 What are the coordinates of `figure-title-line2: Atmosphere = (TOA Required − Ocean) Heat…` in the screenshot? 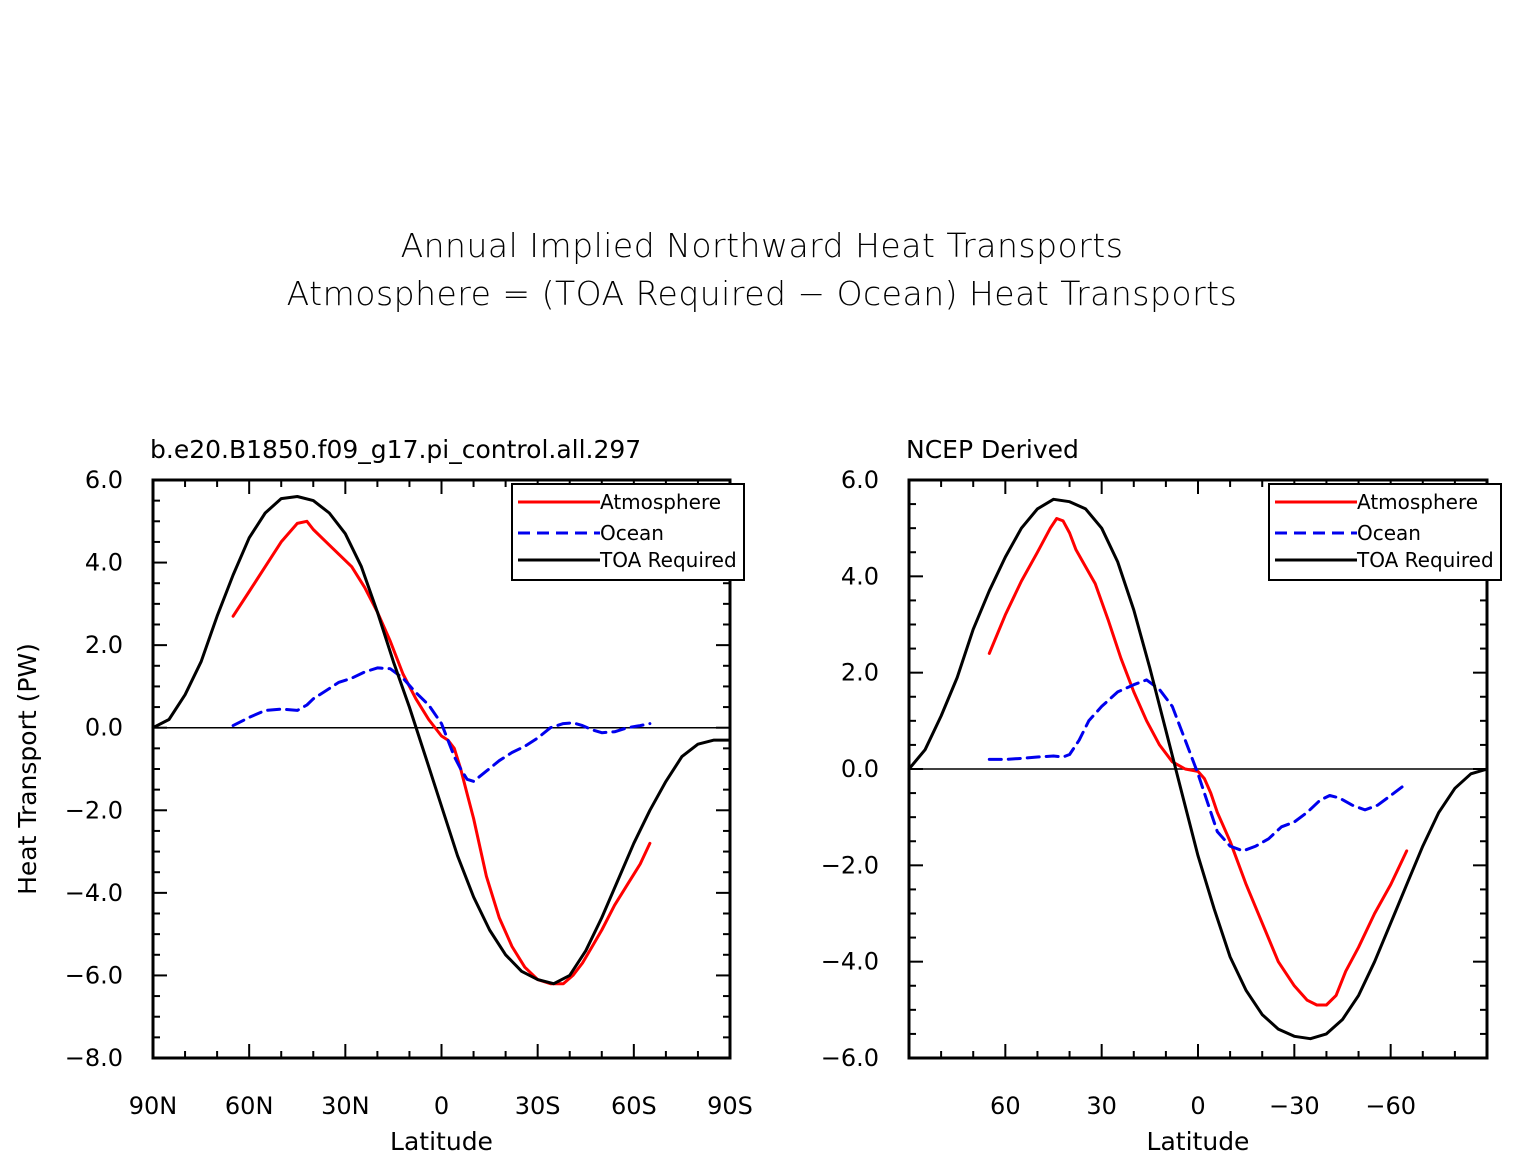 It's located at (762, 293).